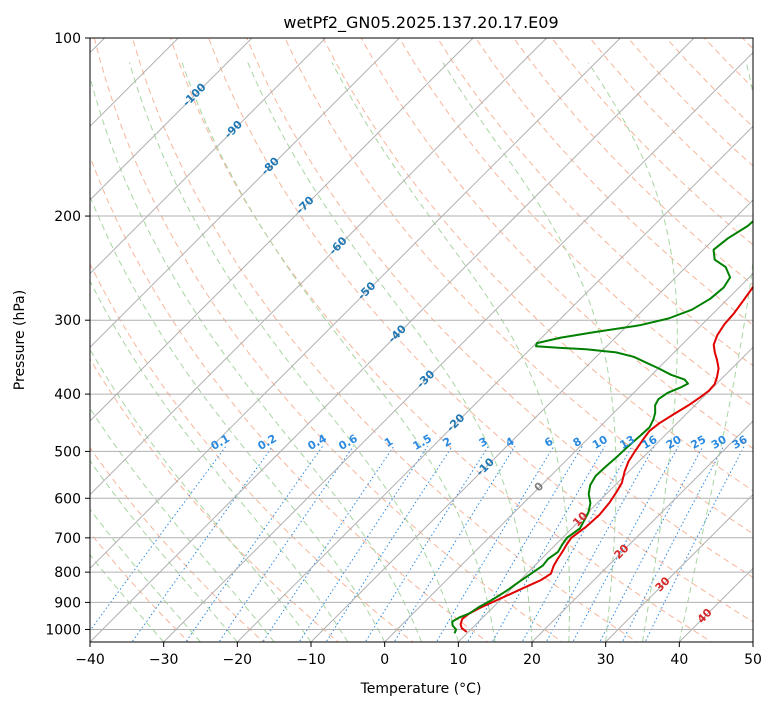 The image size is (775, 708). Describe the element at coordinates (90, 660) in the screenshot. I see `x-tick-label: −40` at that location.